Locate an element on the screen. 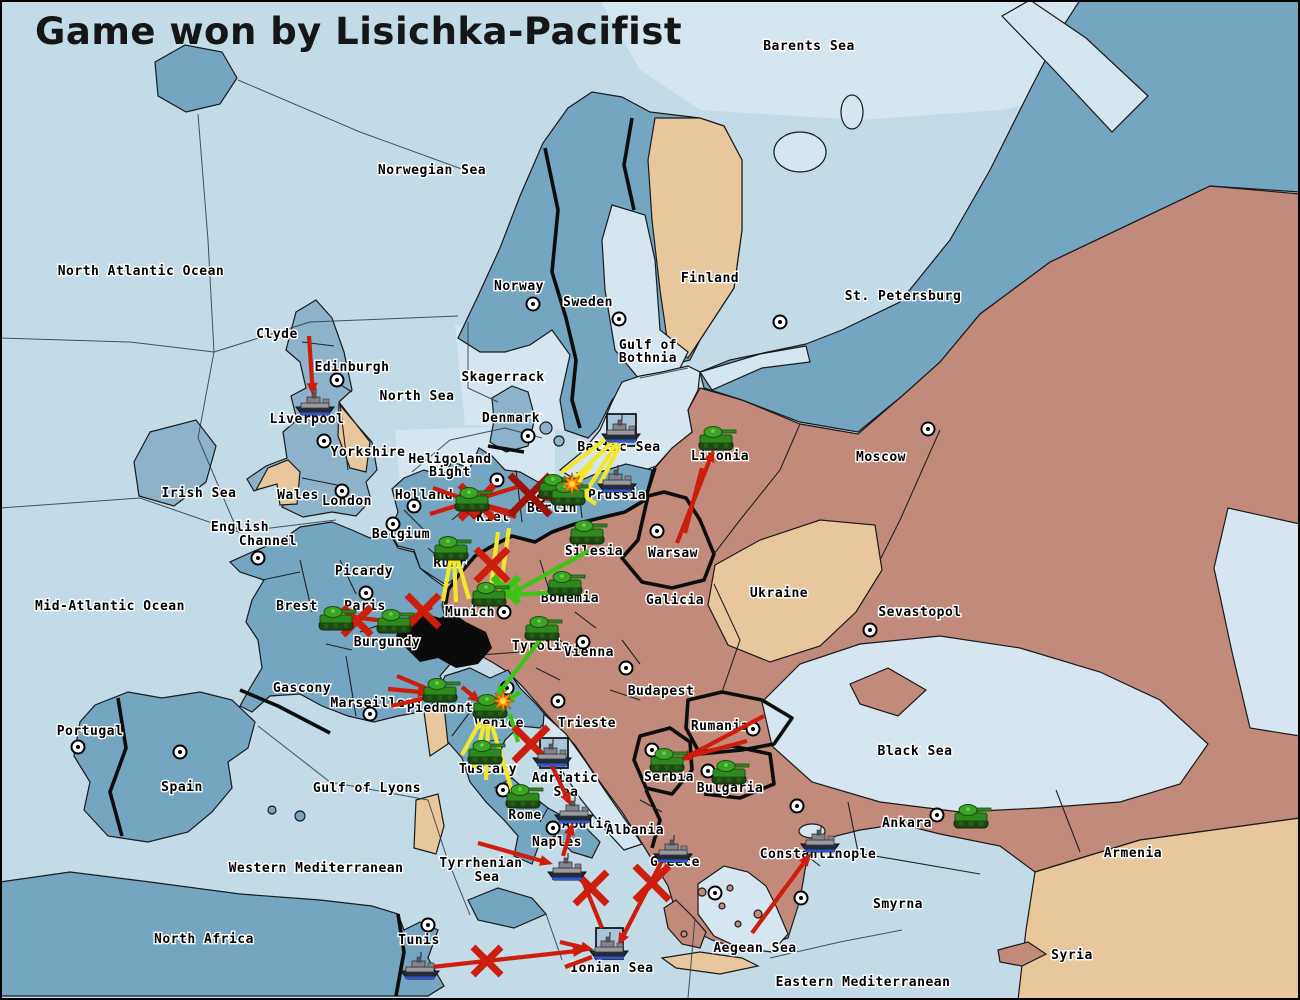 This screenshot has width=1300, height=1000. label-sweden: Sweden is located at coordinates (588, 302).